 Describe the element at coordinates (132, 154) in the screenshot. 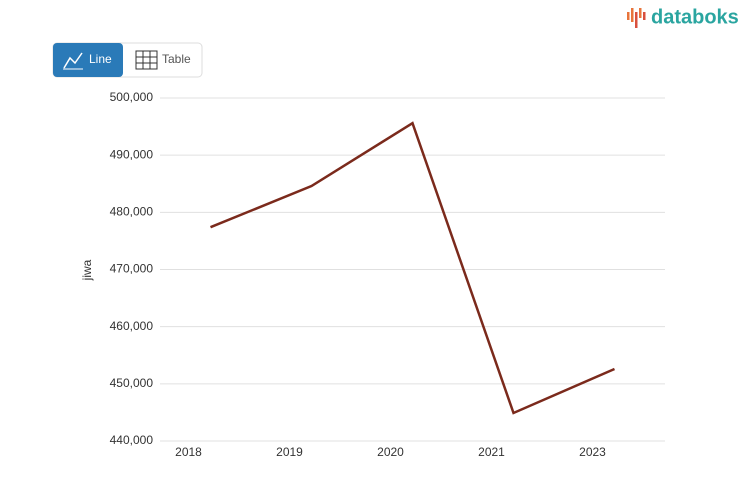

I see `y-tick-label: 490,000` at that location.